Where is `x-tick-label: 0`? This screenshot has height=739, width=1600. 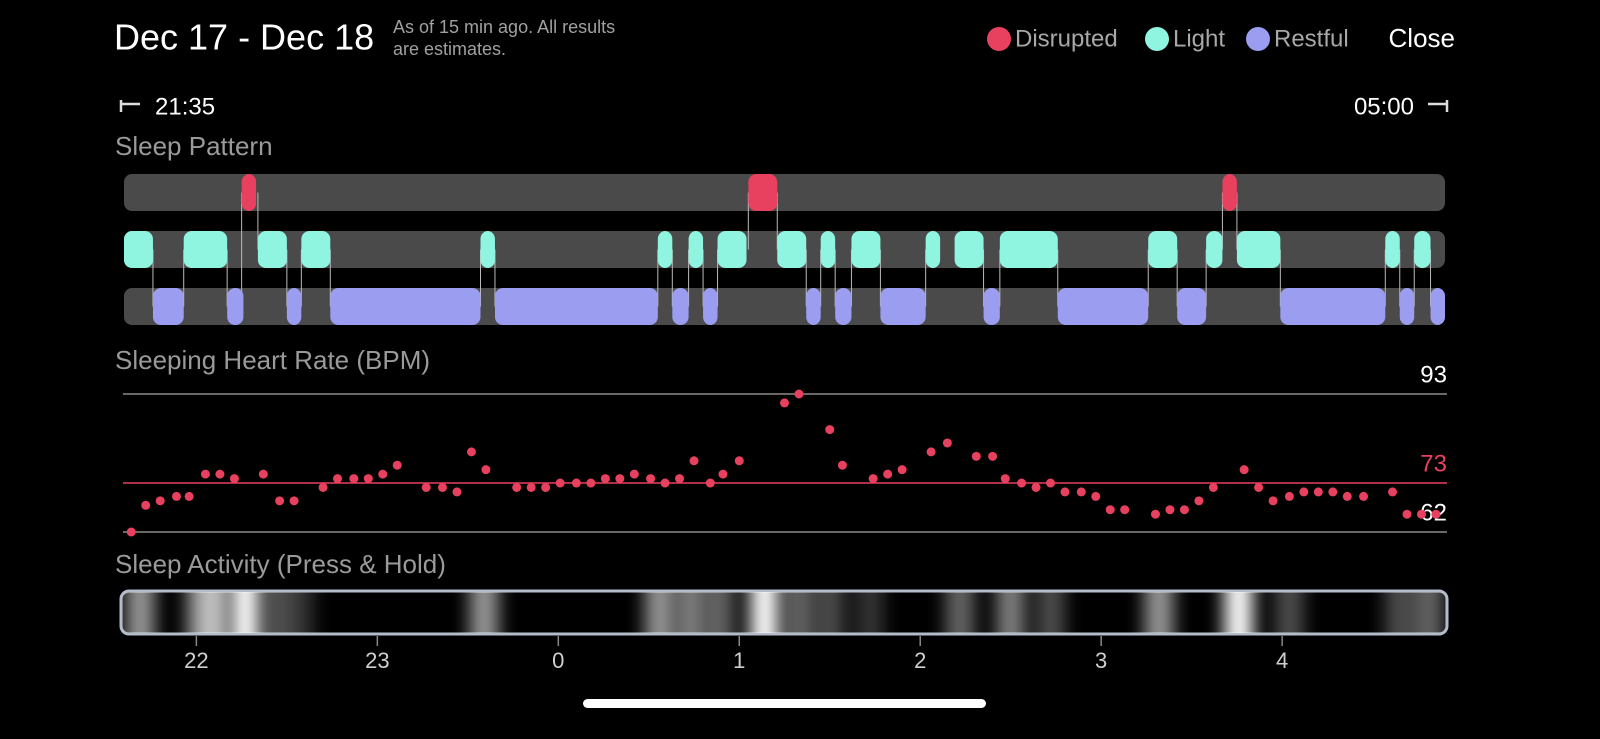 x-tick-label: 0 is located at coordinates (558, 660).